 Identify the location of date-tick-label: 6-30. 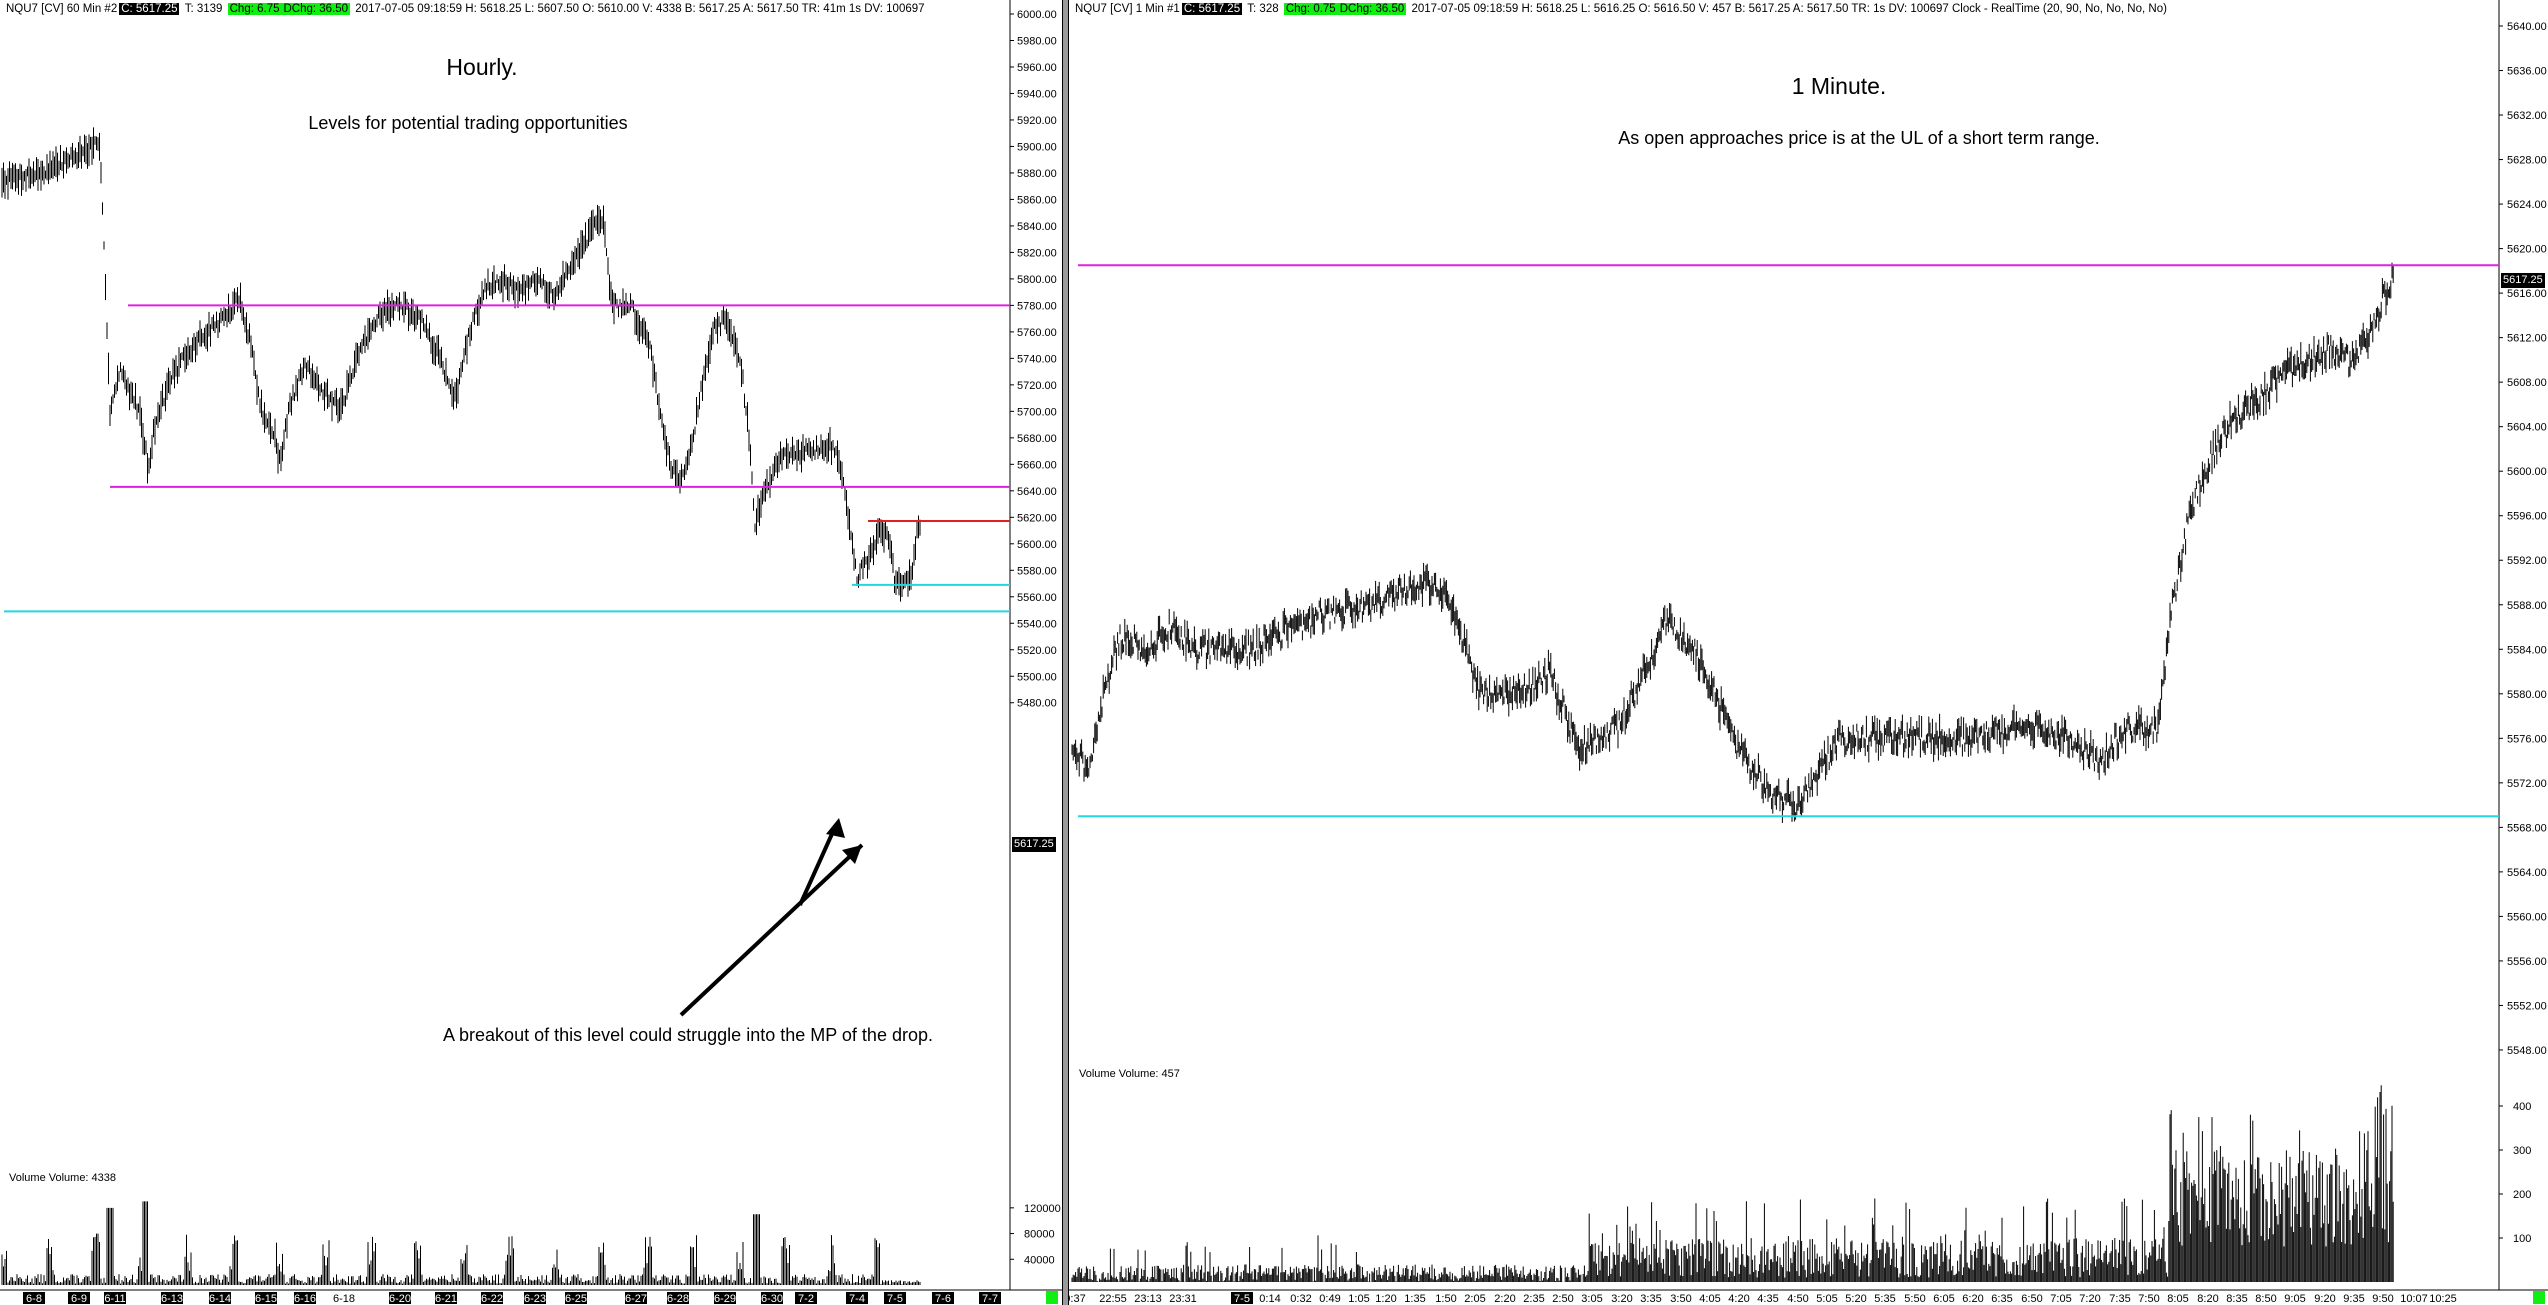
(772, 1299).